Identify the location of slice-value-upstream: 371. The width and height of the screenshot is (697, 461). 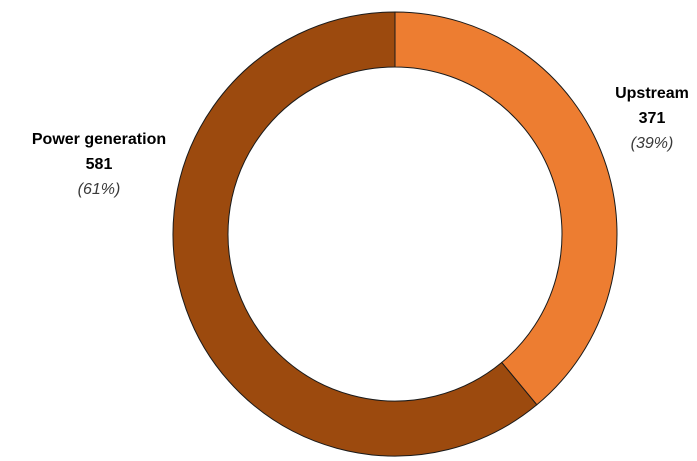
(652, 118).